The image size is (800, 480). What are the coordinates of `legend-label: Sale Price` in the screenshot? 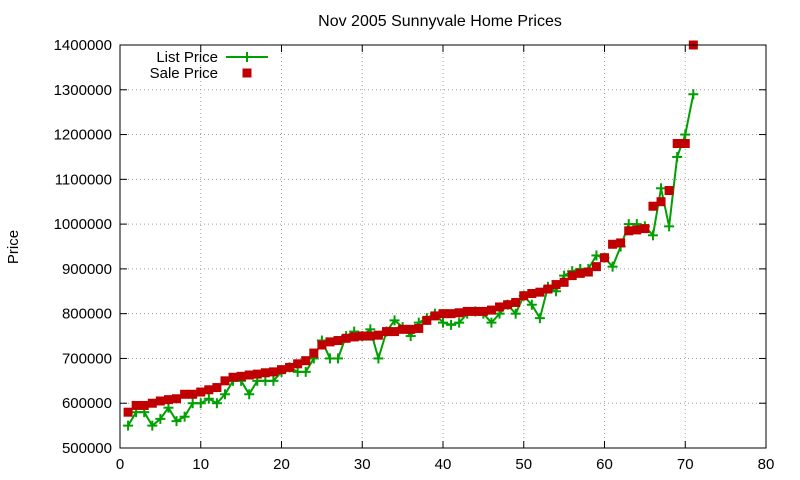 It's located at (184, 73).